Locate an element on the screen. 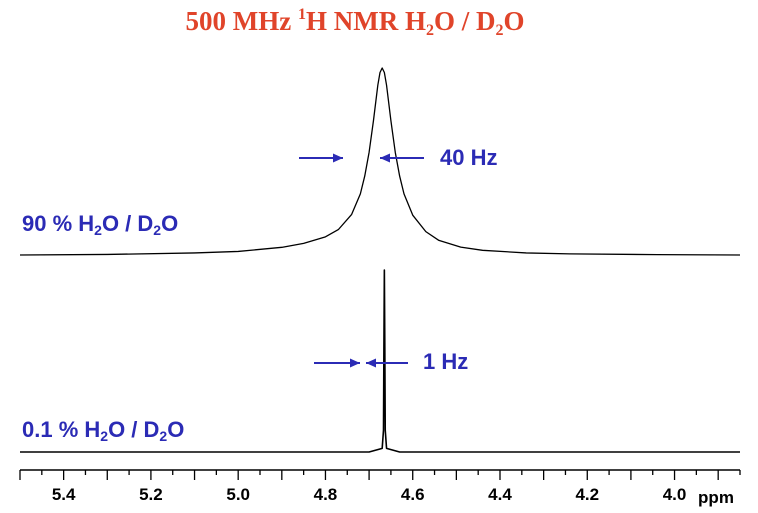  chart-title-part-3: 2 is located at coordinates (429, 30).